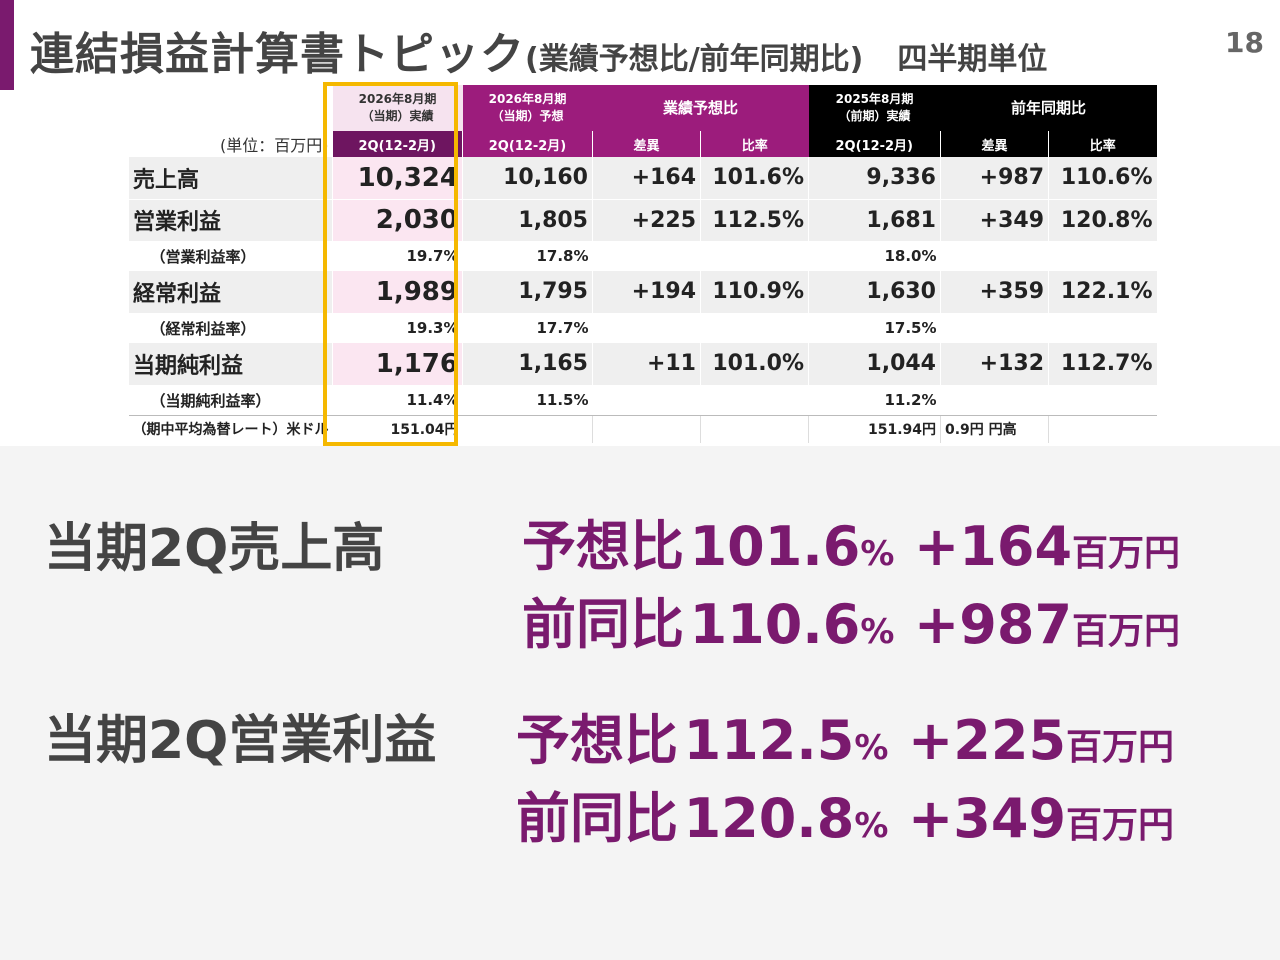 This screenshot has height=960, width=1280. Describe the element at coordinates (700, 108) in the screenshot. I see `header-vs-forecast: 業績予想比` at that location.